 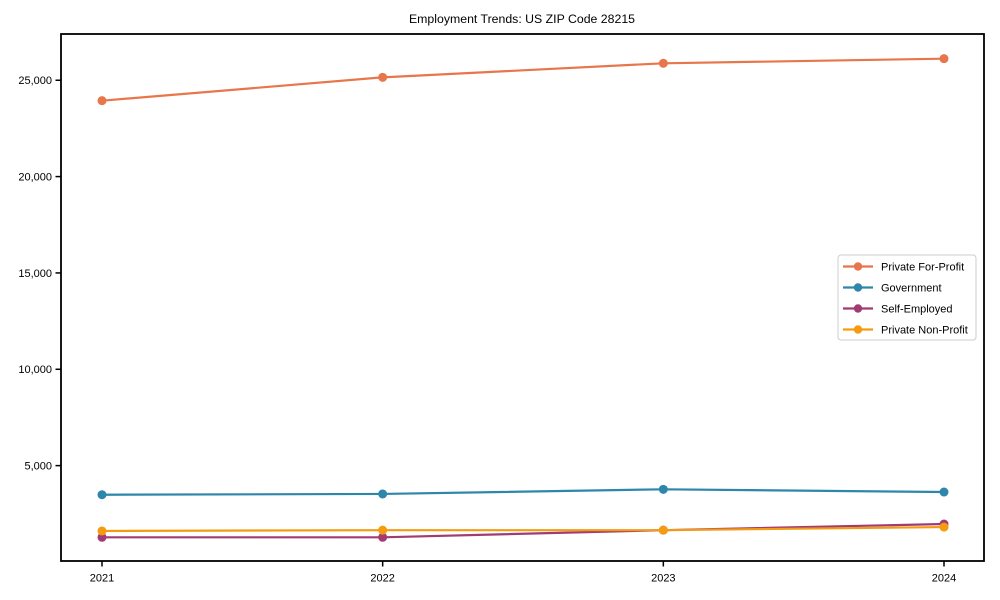 I want to click on y-tick-label: 20,000, so click(x=35, y=177).